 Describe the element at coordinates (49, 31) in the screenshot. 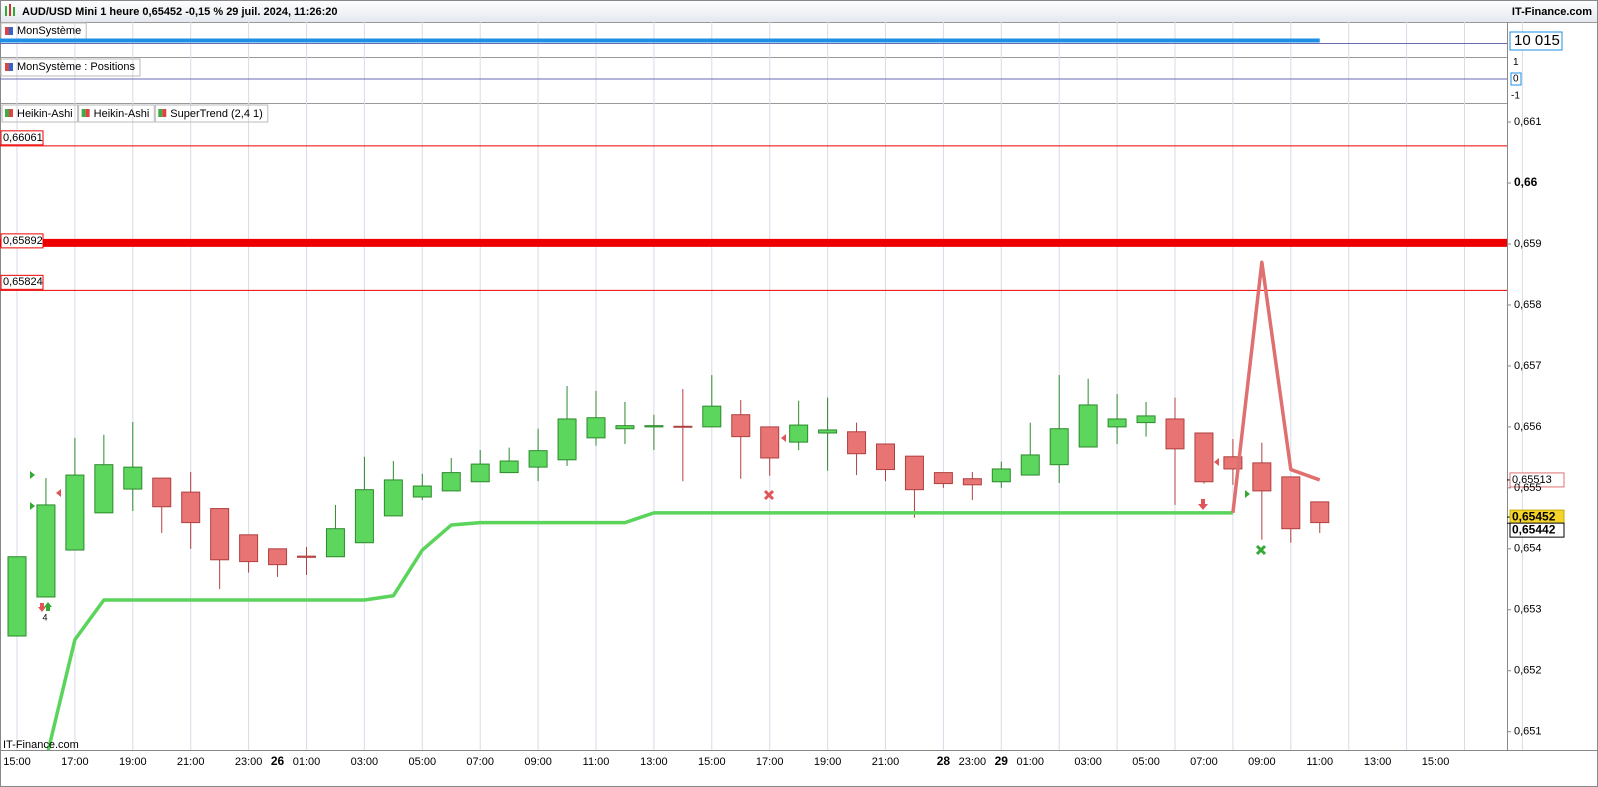

I see `panel-label: MonSystème` at that location.